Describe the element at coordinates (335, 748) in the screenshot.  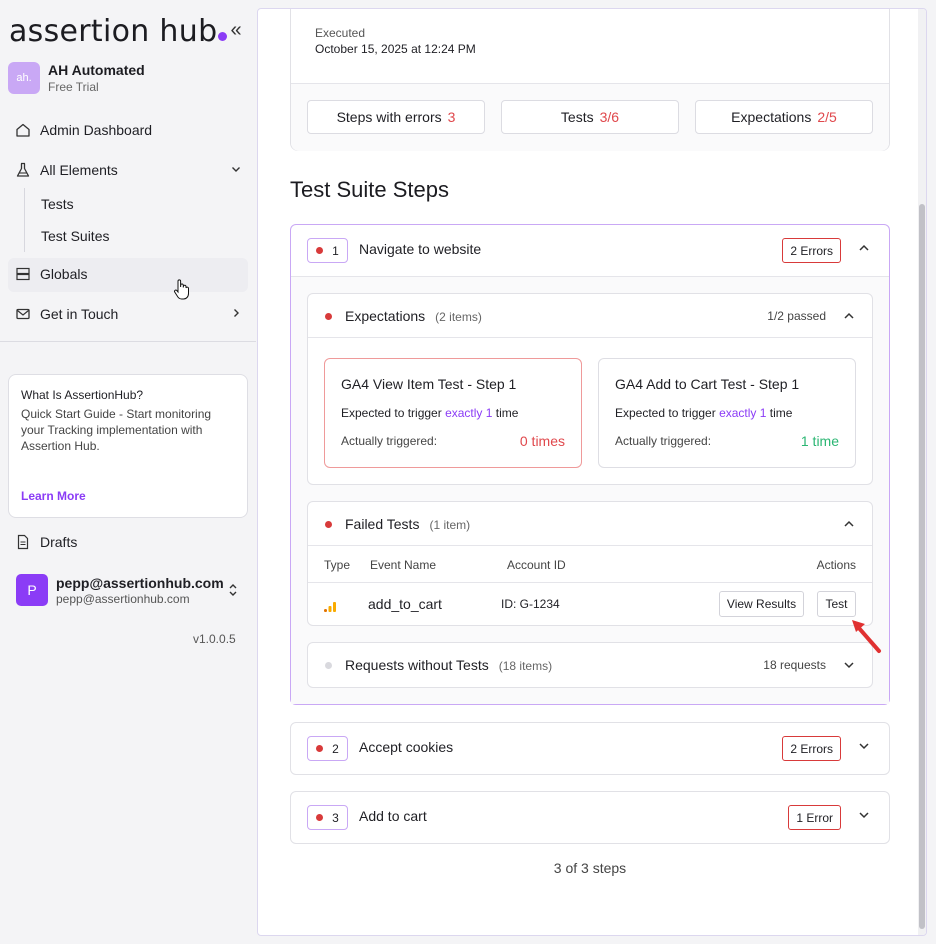
I see `step-number: 2` at that location.